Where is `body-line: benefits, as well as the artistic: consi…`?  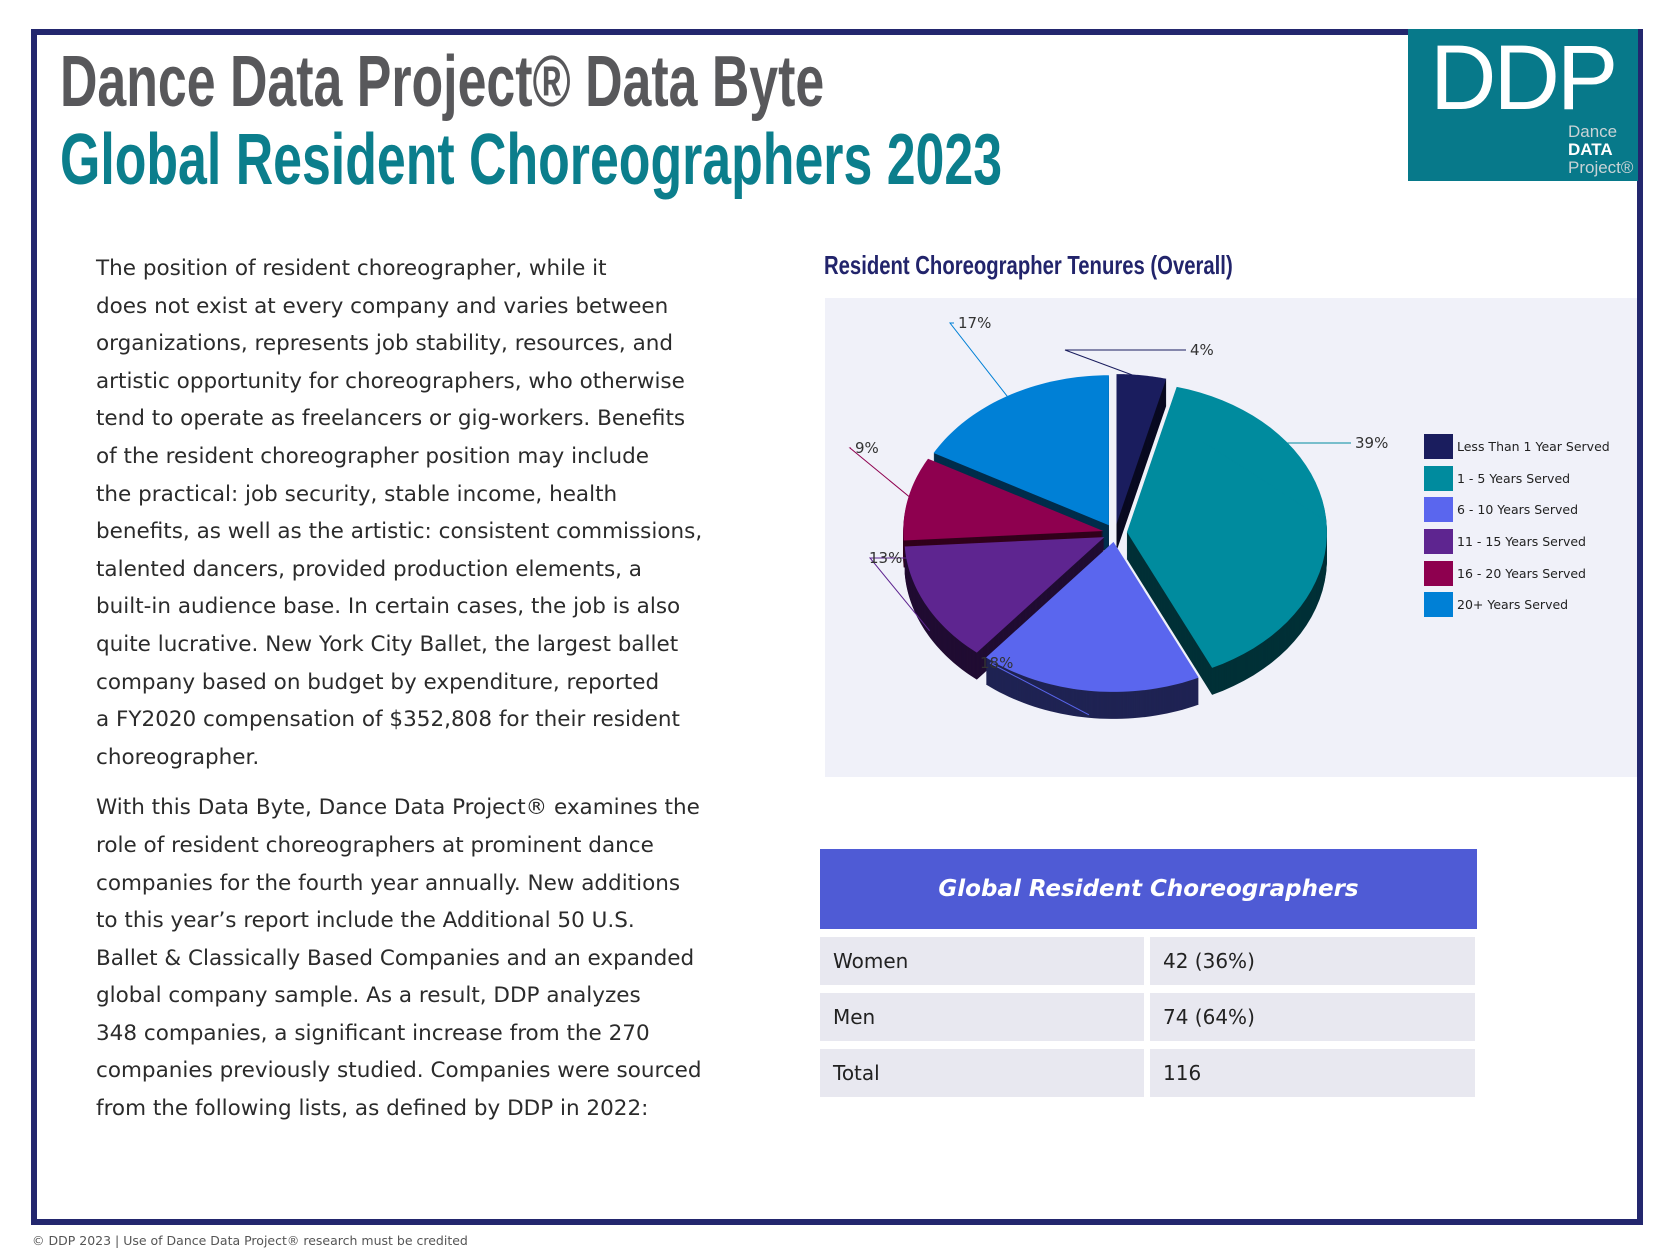 body-line: benefits, as well as the artistic: consi… is located at coordinates (399, 532).